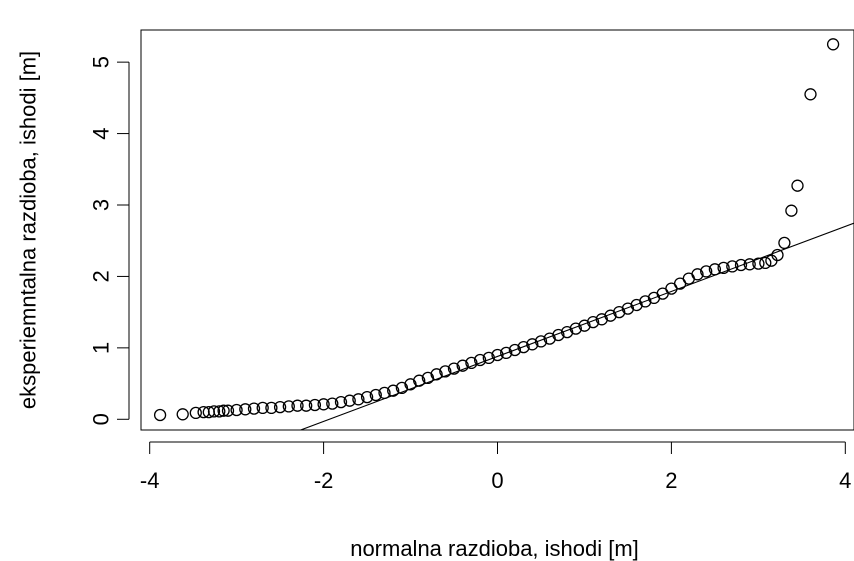 This screenshot has width=854, height=561. Describe the element at coordinates (497, 480) in the screenshot. I see `x-tick-label: 0` at that location.